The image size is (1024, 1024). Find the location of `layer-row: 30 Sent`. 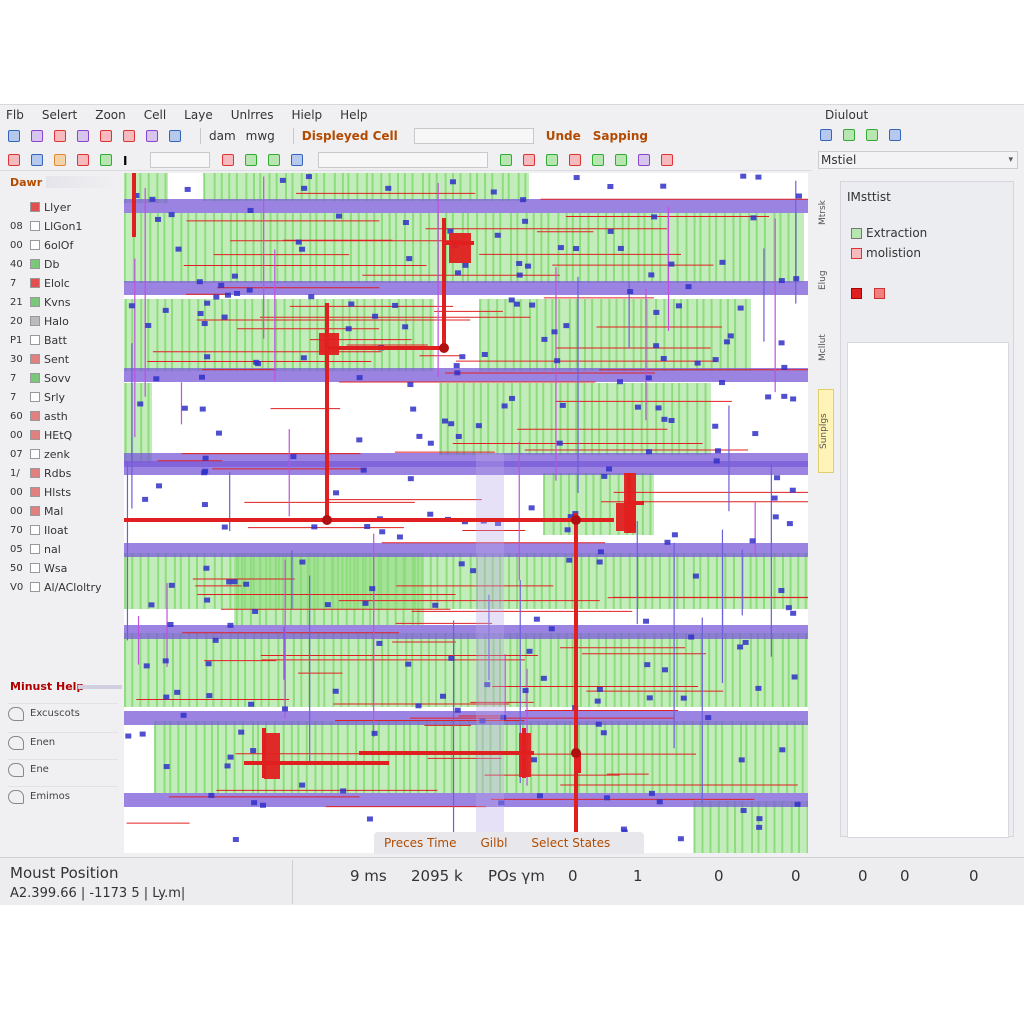

layer-row: 30 Sent is located at coordinates (39, 359).